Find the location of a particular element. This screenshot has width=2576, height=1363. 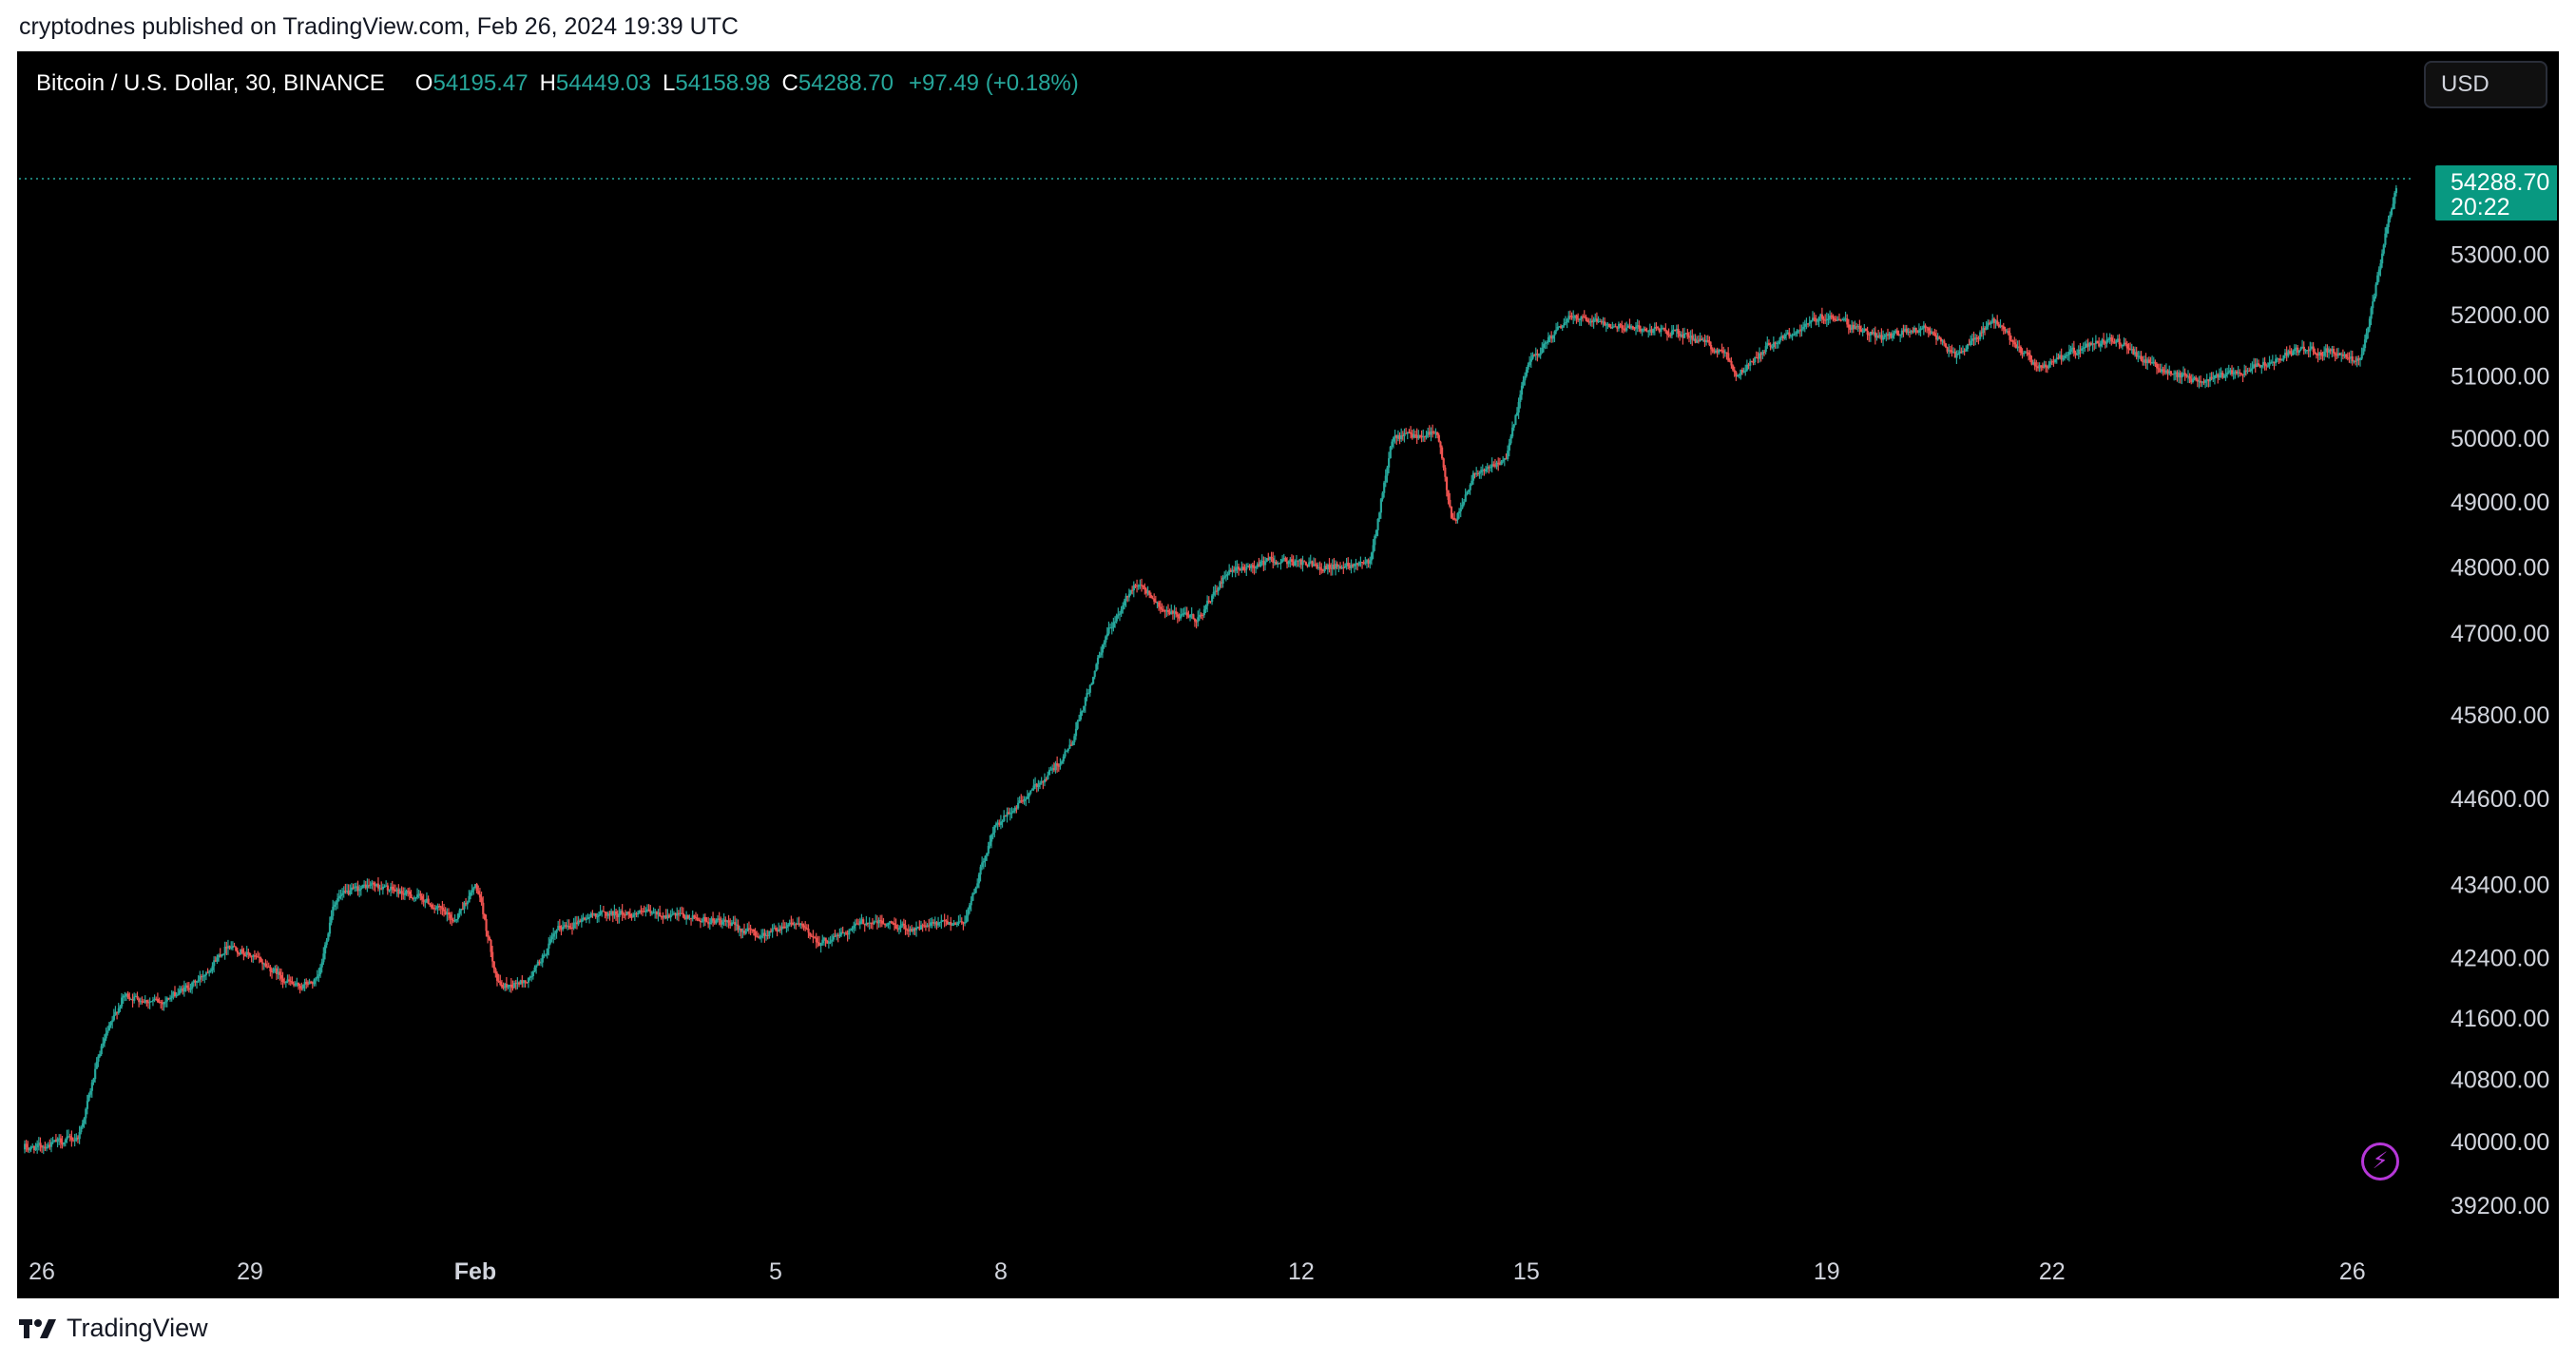

tradingview-brand: TradingView is located at coordinates (113, 1328).